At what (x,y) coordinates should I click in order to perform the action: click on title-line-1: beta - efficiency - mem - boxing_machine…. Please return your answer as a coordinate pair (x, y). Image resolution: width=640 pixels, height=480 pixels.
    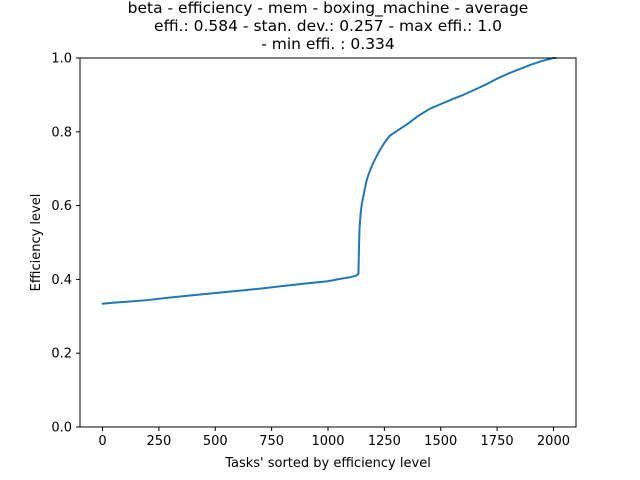
    Looking at the image, I should click on (328, 9).